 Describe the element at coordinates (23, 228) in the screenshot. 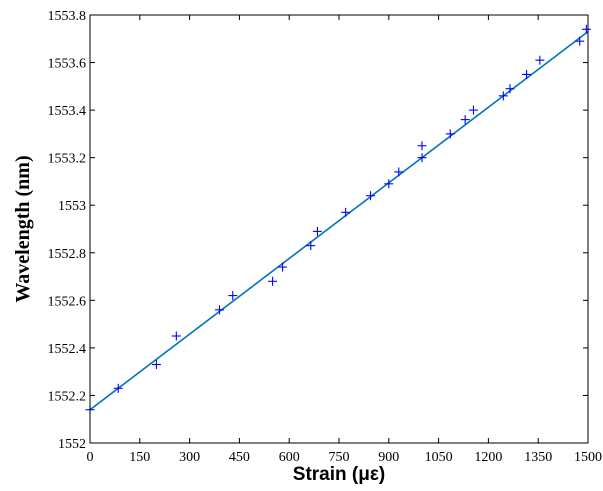

I see `y-axis-title: Wavelength (nm)` at that location.